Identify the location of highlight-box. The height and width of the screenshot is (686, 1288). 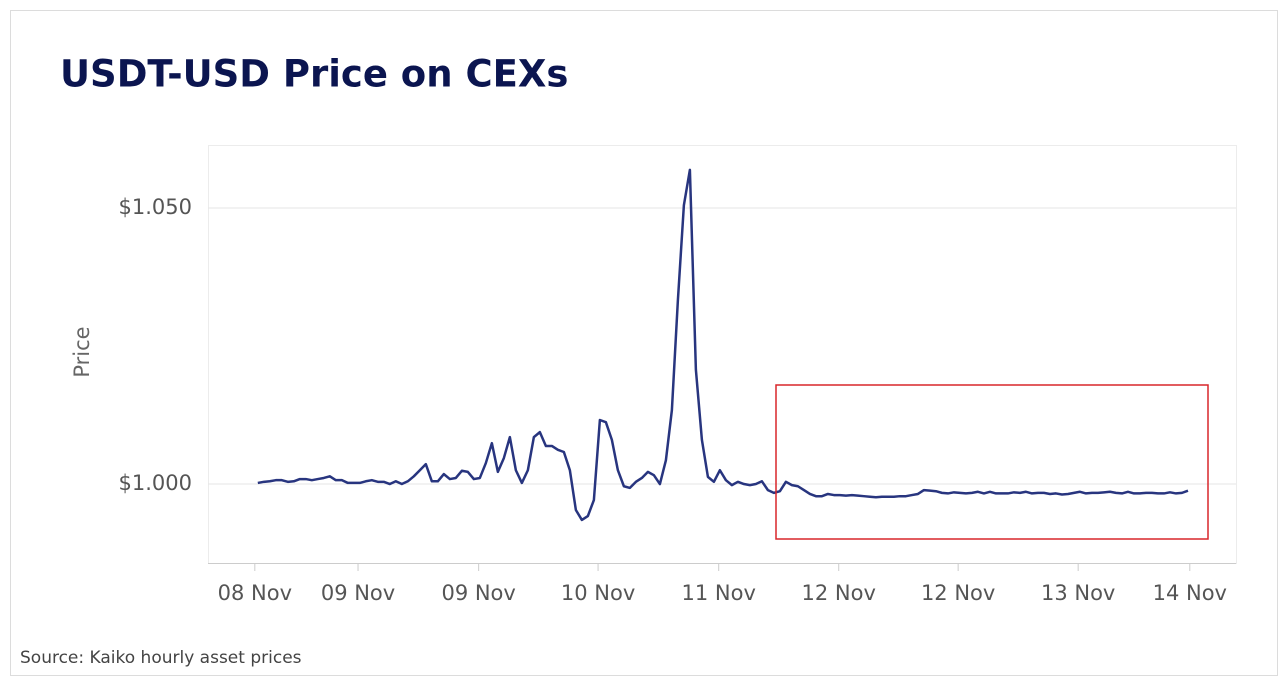
(992, 462).